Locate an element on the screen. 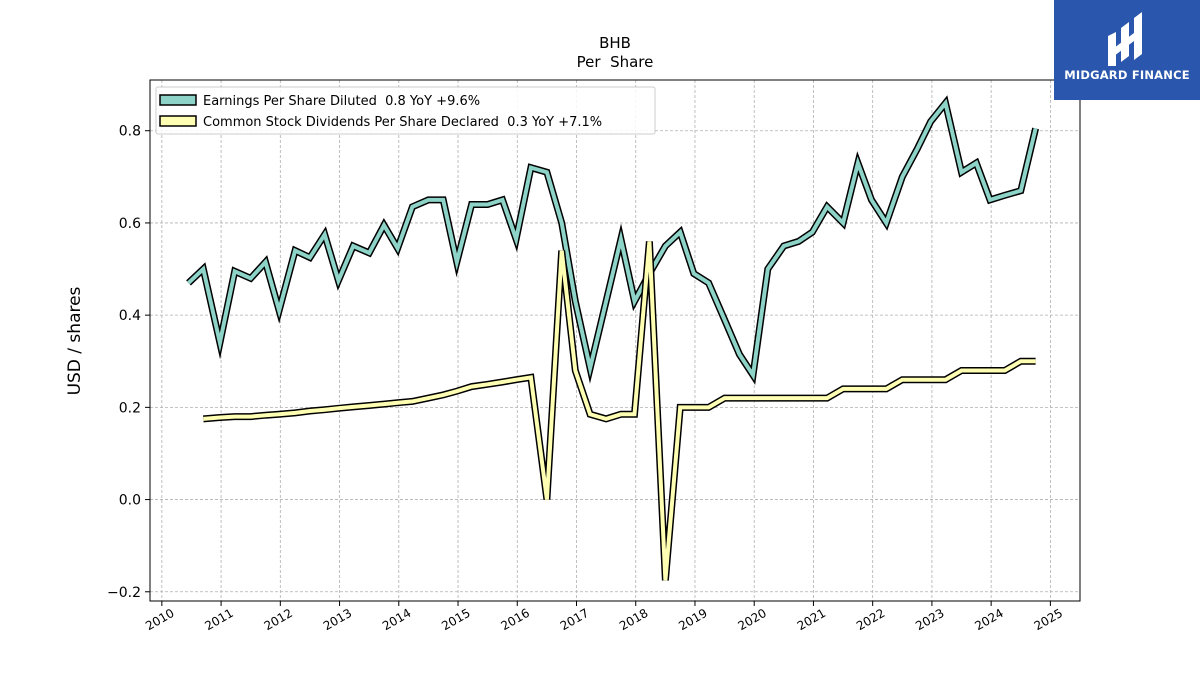  legend-label-eps: Earnings Per Share Diluted 0.8 YoY +9.6% is located at coordinates (341, 101).